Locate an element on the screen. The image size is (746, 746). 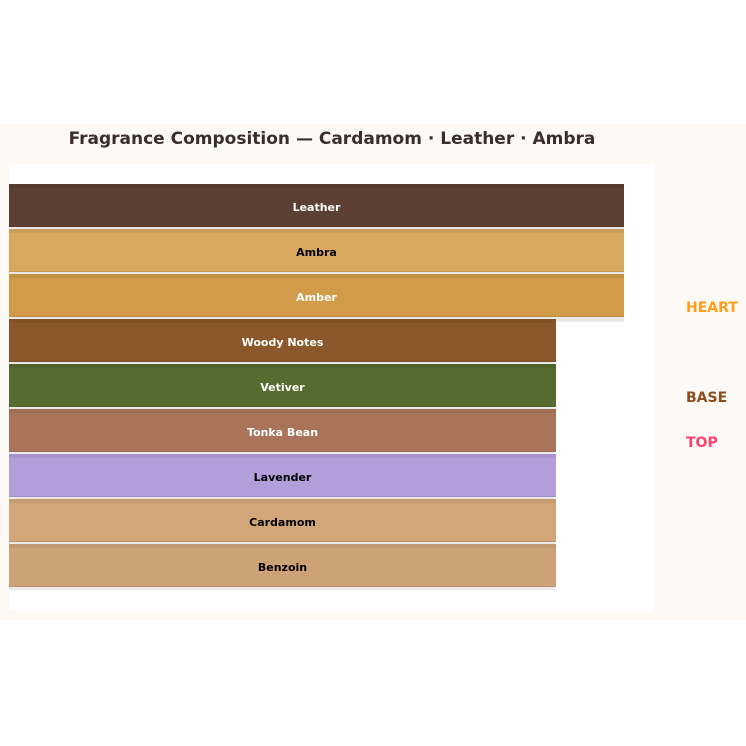
bar-lavender: Lavender is located at coordinates (282, 475).